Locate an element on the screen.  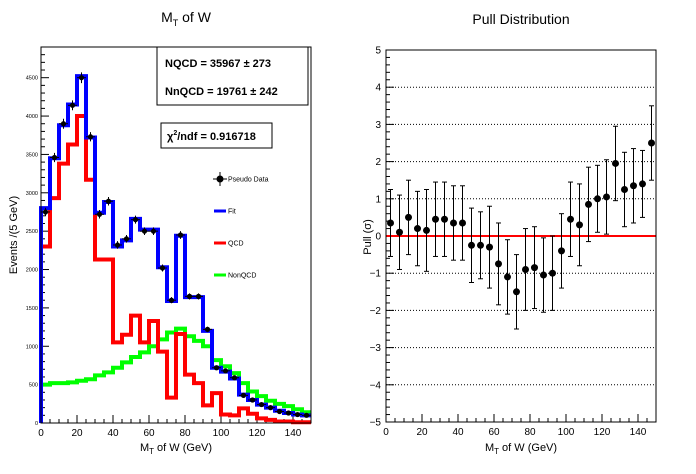
nnqcd-result: NnQCD = 19761 ± 242 is located at coordinates (221, 92).